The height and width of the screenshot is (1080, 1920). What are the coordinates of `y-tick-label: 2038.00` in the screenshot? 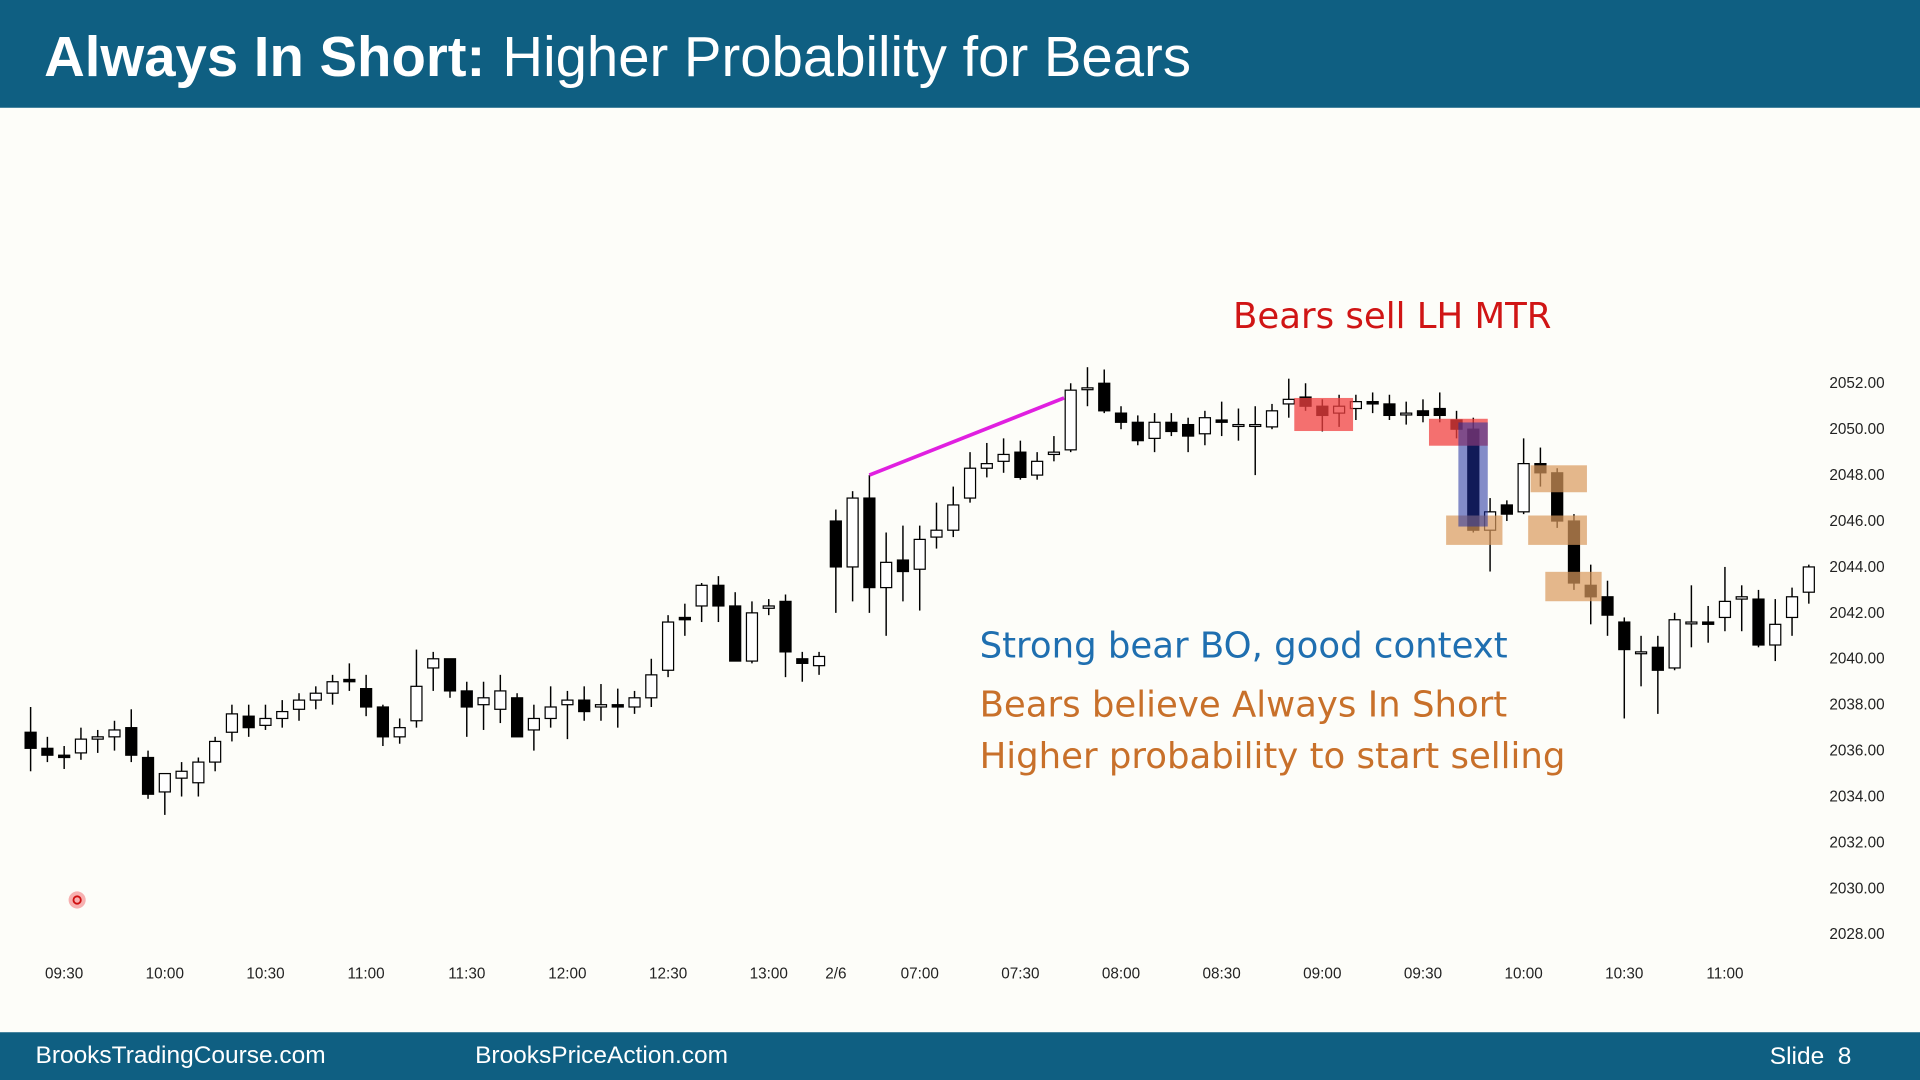 It's located at (1856, 705).